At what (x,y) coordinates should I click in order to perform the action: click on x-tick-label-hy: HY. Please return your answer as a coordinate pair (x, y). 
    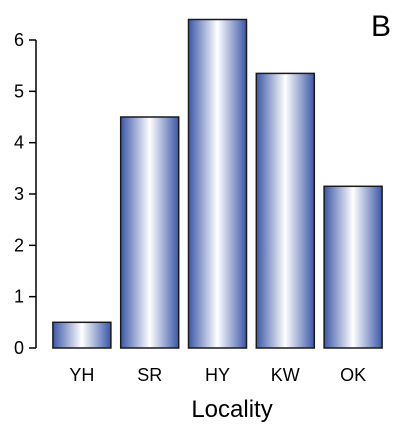
    Looking at the image, I should click on (217, 375).